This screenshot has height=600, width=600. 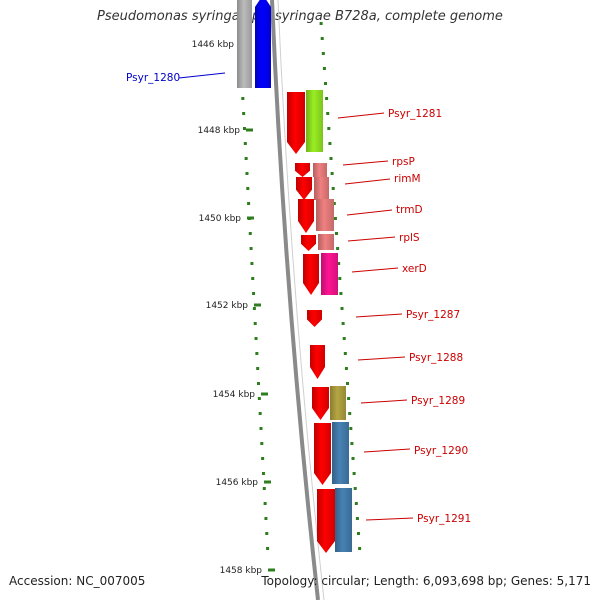 I want to click on scale-tick-label: 1452 kbp, so click(x=227, y=306).